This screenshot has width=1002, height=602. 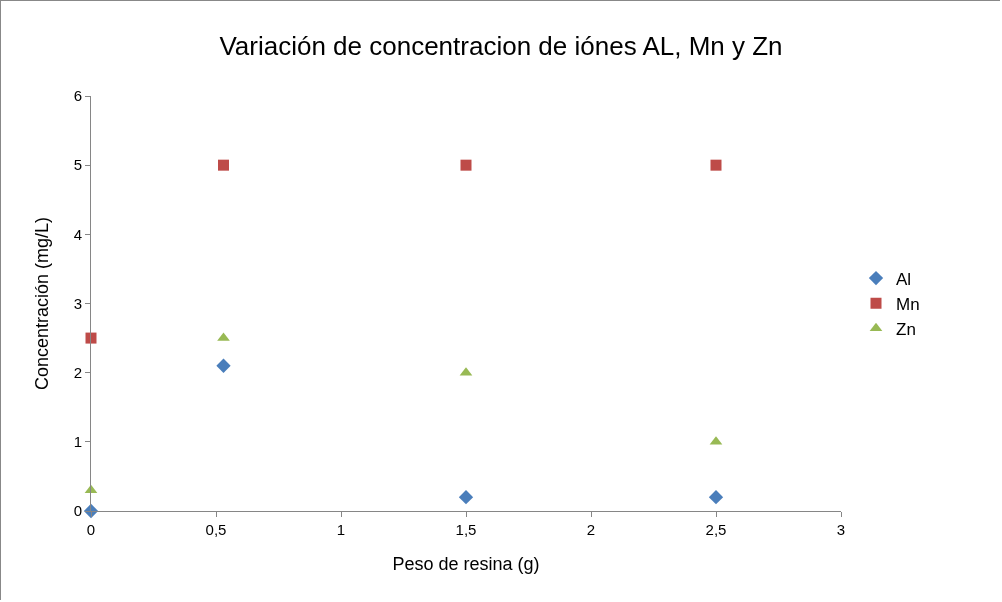 I want to click on x-tick-label: 2, so click(x=591, y=529).